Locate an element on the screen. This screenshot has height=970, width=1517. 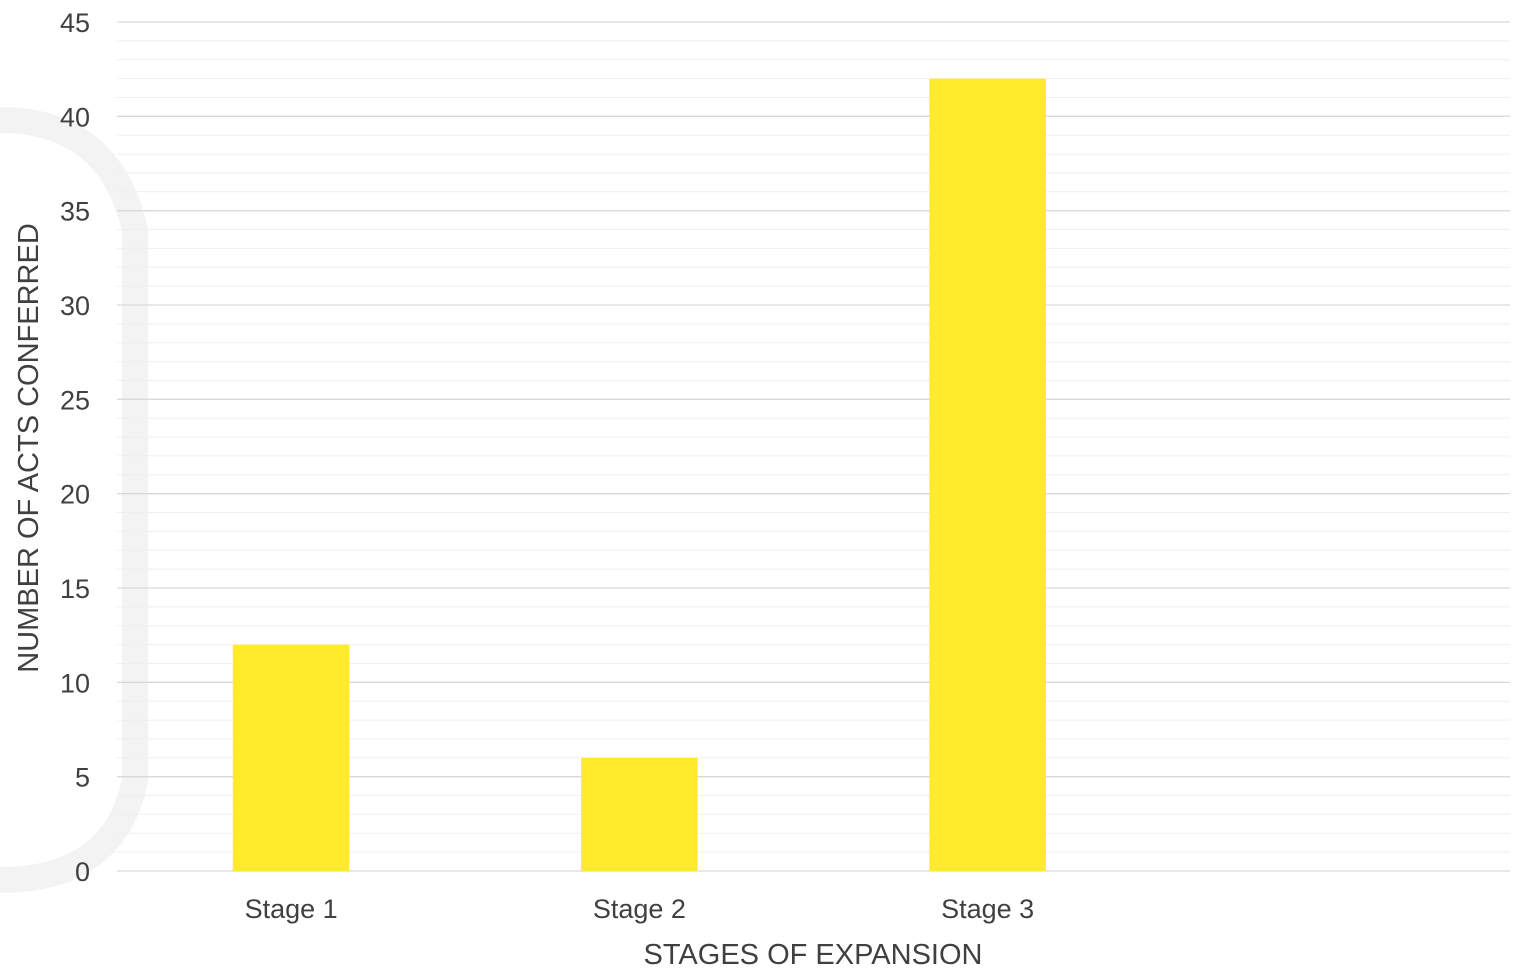
y-tick-label: 40 is located at coordinates (75, 117).